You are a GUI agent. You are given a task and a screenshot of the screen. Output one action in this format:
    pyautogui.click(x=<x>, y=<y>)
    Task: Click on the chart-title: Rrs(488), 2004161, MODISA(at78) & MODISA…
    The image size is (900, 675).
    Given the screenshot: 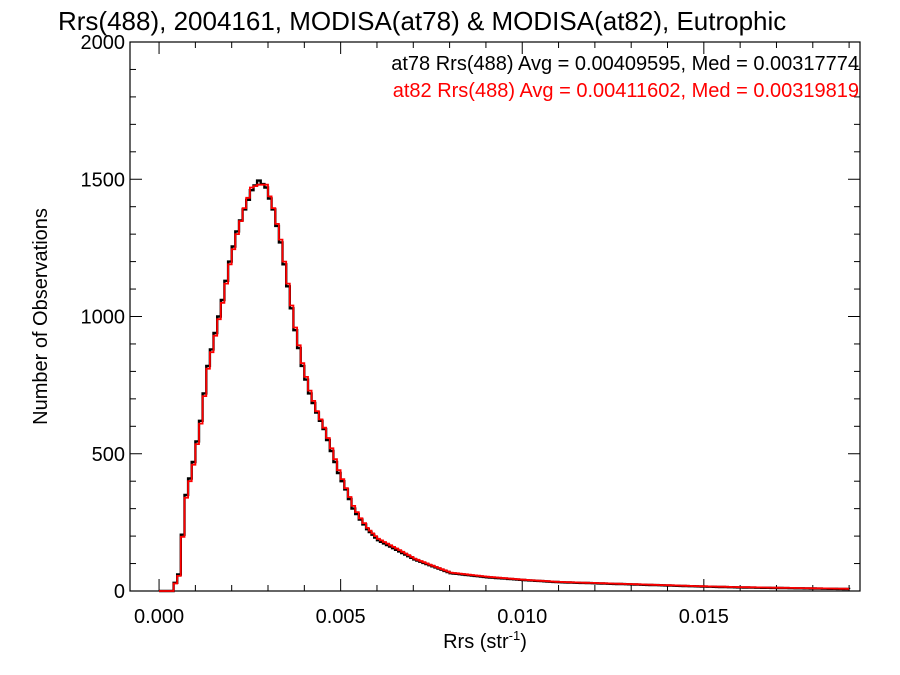 What is the action you would take?
    pyautogui.click(x=422, y=21)
    